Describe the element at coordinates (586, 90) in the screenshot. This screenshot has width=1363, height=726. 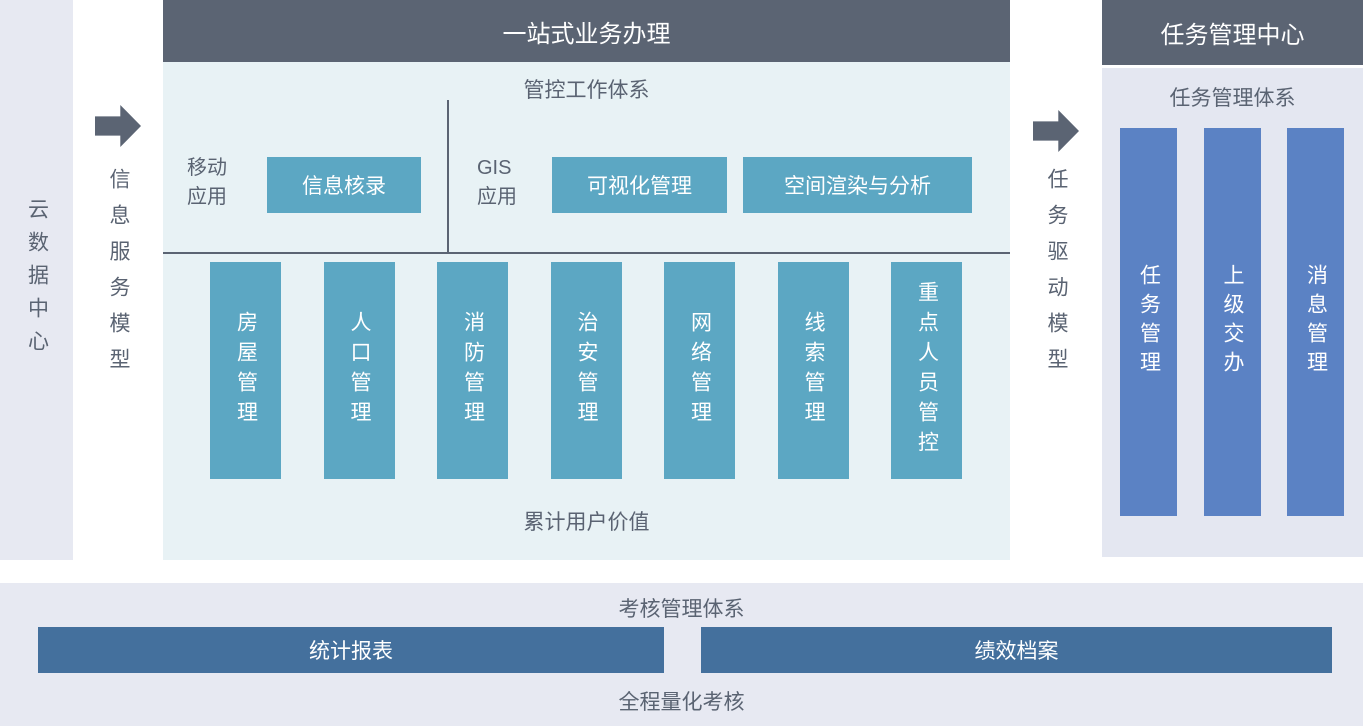
I see `control-work-system-label: 管控工作体系` at that location.